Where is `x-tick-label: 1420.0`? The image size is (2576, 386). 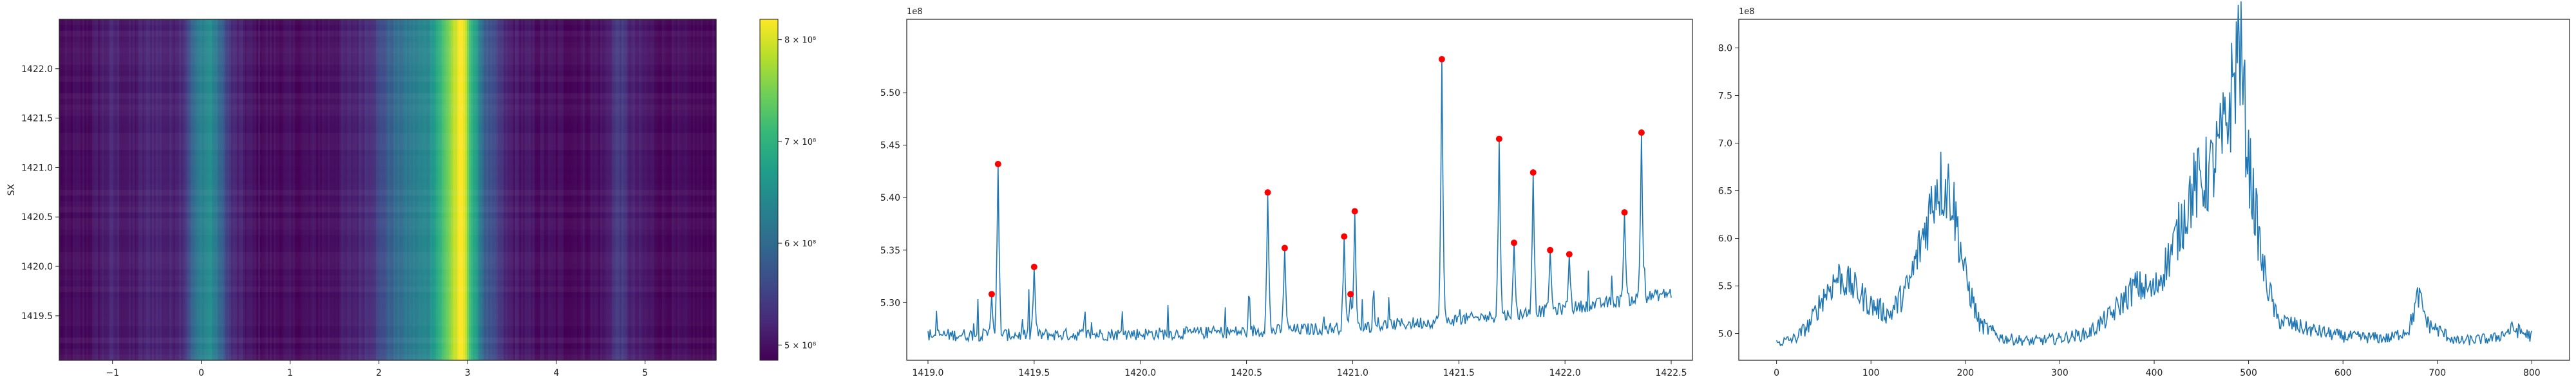
x-tick-label: 1420.0 is located at coordinates (1140, 373).